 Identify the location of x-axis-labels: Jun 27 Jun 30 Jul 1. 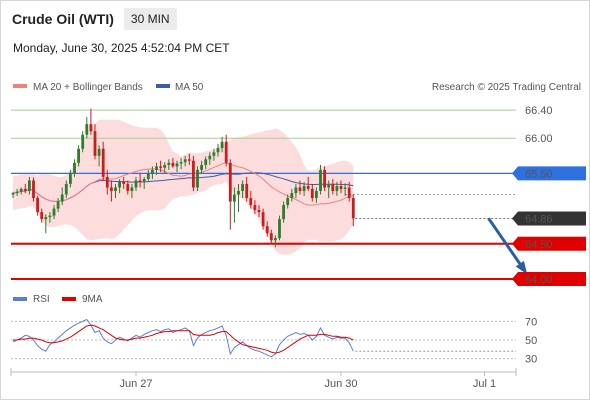
(263, 379).